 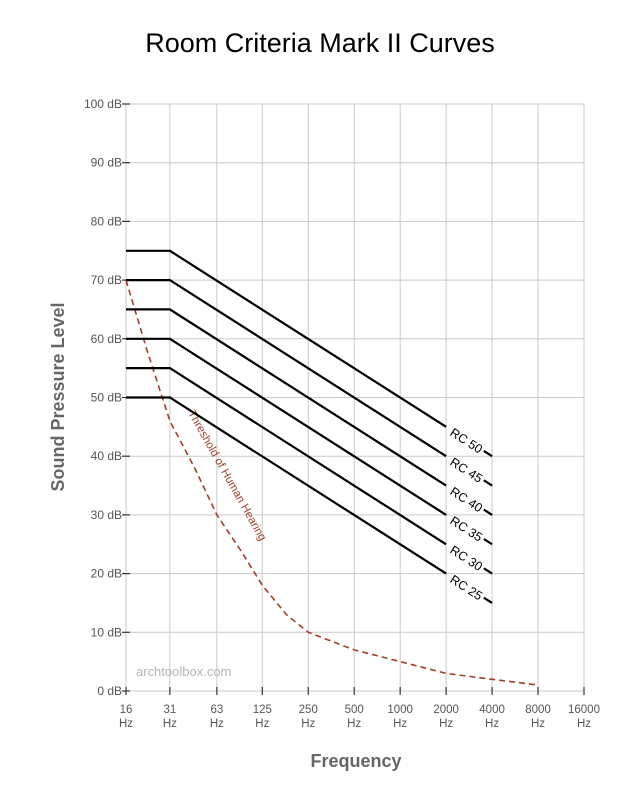 I want to click on rc-curve-label: RC 40, so click(x=465, y=499).